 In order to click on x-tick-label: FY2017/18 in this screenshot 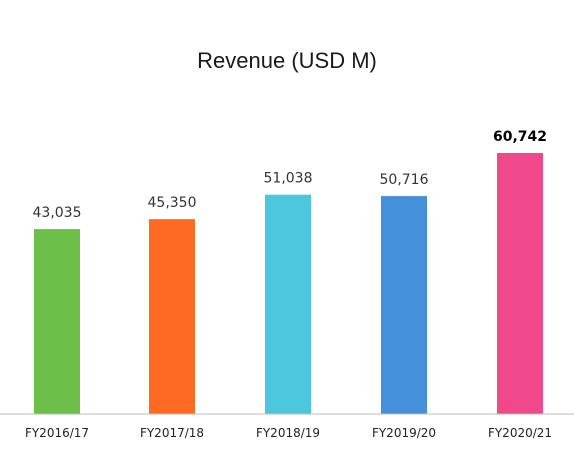, I will do `click(172, 433)`.